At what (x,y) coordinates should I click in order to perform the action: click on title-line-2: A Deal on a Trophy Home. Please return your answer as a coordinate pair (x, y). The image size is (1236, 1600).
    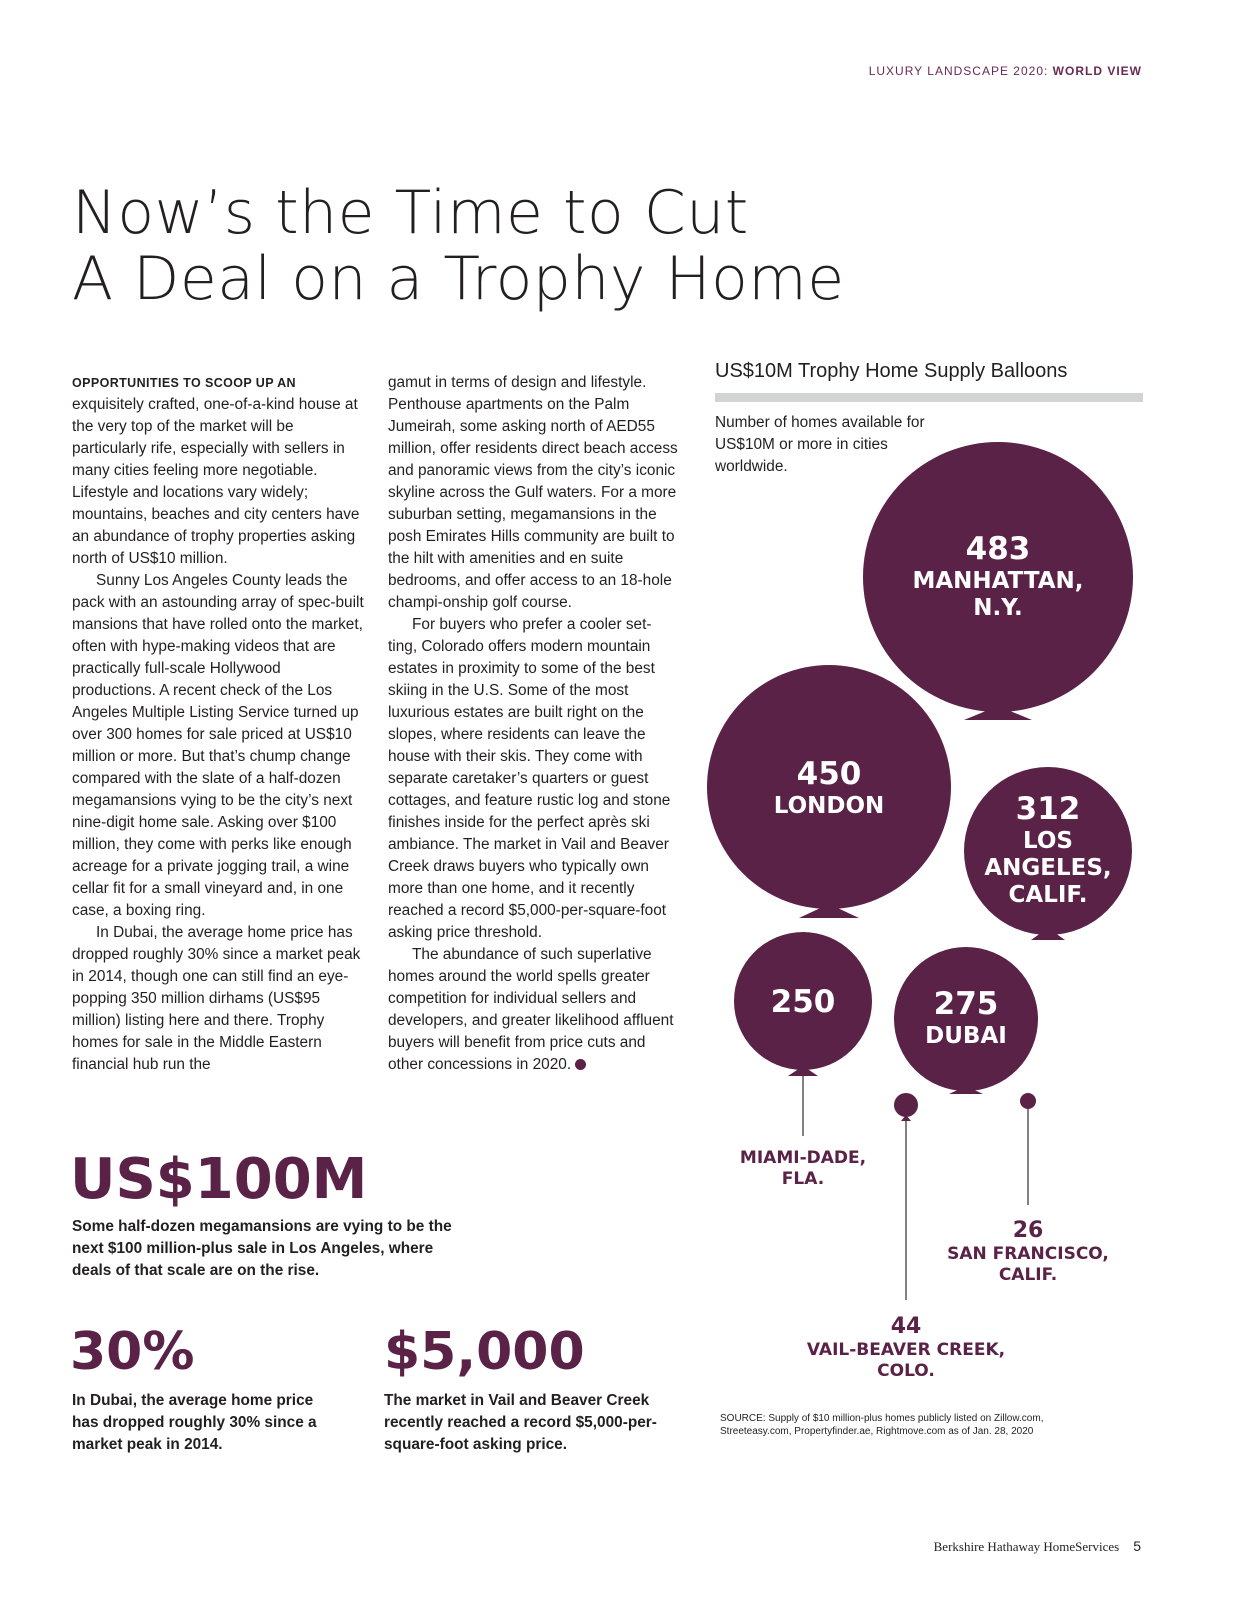
    Looking at the image, I should click on (458, 279).